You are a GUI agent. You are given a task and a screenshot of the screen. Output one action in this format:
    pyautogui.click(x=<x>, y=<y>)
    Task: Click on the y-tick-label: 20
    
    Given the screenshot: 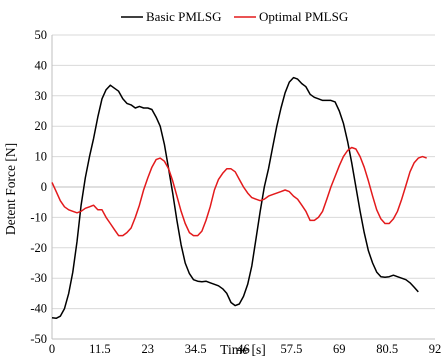 What is the action you would take?
    pyautogui.click(x=41, y=126)
    